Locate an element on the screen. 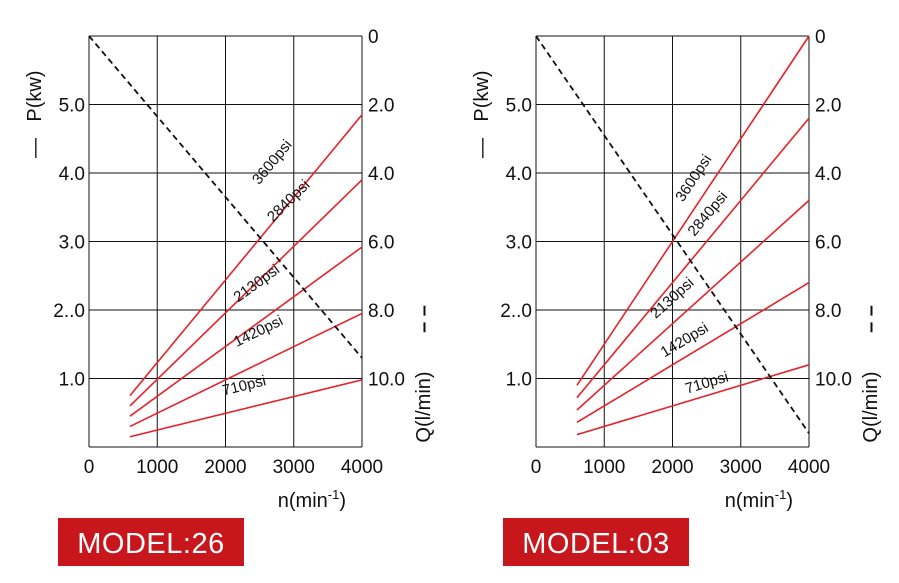 This screenshot has height=583, width=899. power-line-3600psi is located at coordinates (246, 255).